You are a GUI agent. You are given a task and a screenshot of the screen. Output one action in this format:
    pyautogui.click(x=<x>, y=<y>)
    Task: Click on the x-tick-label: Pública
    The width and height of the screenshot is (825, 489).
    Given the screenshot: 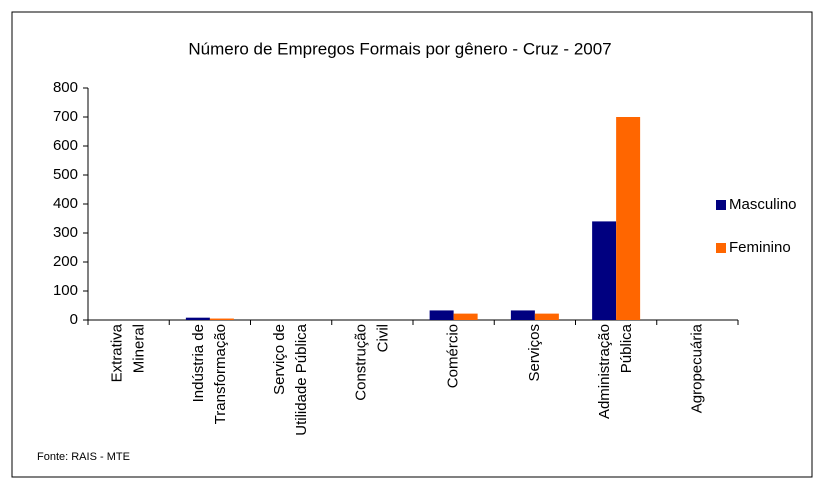 What is the action you would take?
    pyautogui.click(x=626, y=348)
    